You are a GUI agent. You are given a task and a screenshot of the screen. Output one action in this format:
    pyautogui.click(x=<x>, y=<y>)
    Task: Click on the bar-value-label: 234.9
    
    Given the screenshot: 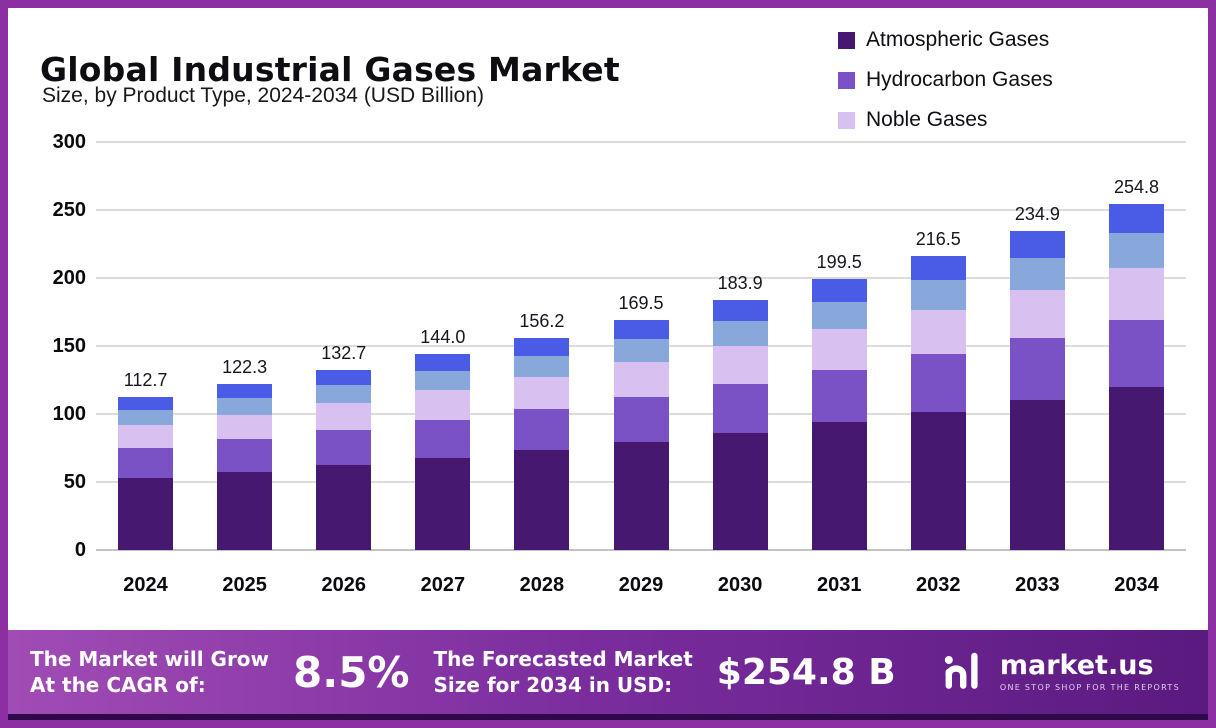 What is the action you would take?
    pyautogui.click(x=1037, y=213)
    